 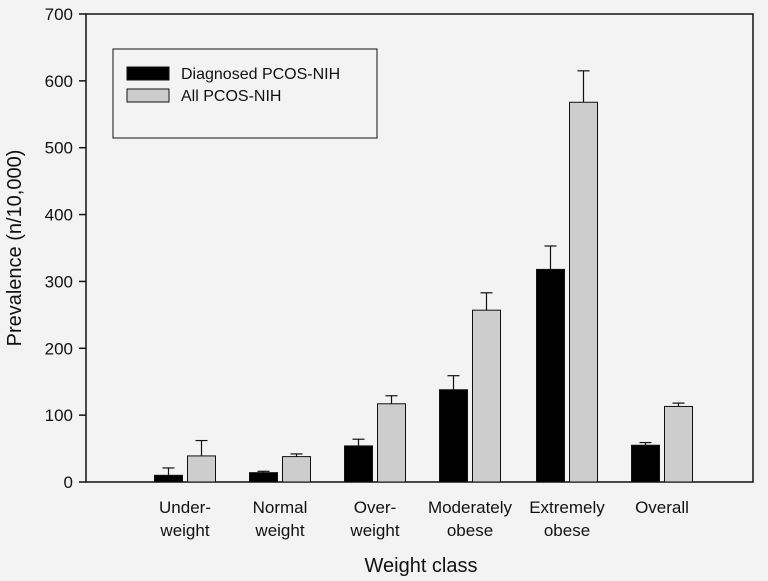 I want to click on y-tick-label: 100, so click(x=59, y=415).